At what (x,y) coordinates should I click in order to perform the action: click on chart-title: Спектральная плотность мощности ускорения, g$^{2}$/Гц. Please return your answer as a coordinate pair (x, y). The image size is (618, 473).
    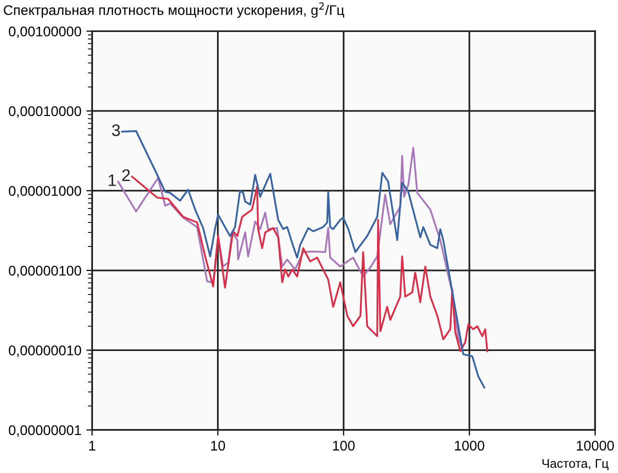
    Looking at the image, I should click on (174, 10).